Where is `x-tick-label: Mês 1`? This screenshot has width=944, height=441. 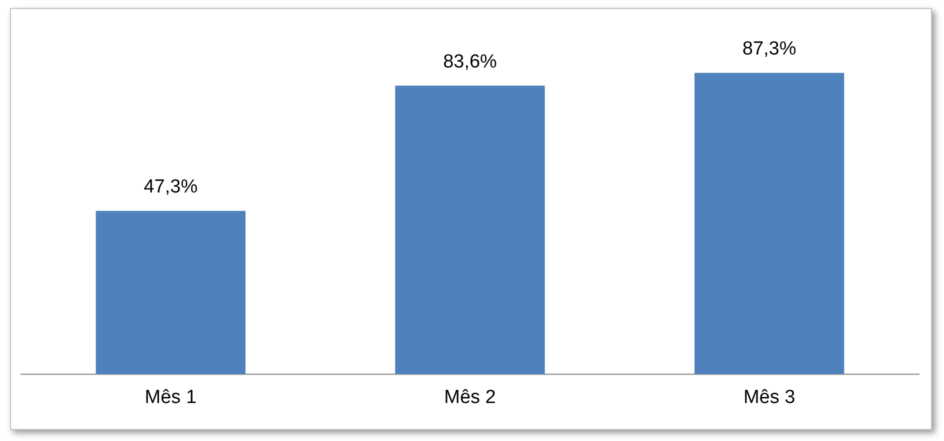
x-tick-label: Mês 1 is located at coordinates (170, 397).